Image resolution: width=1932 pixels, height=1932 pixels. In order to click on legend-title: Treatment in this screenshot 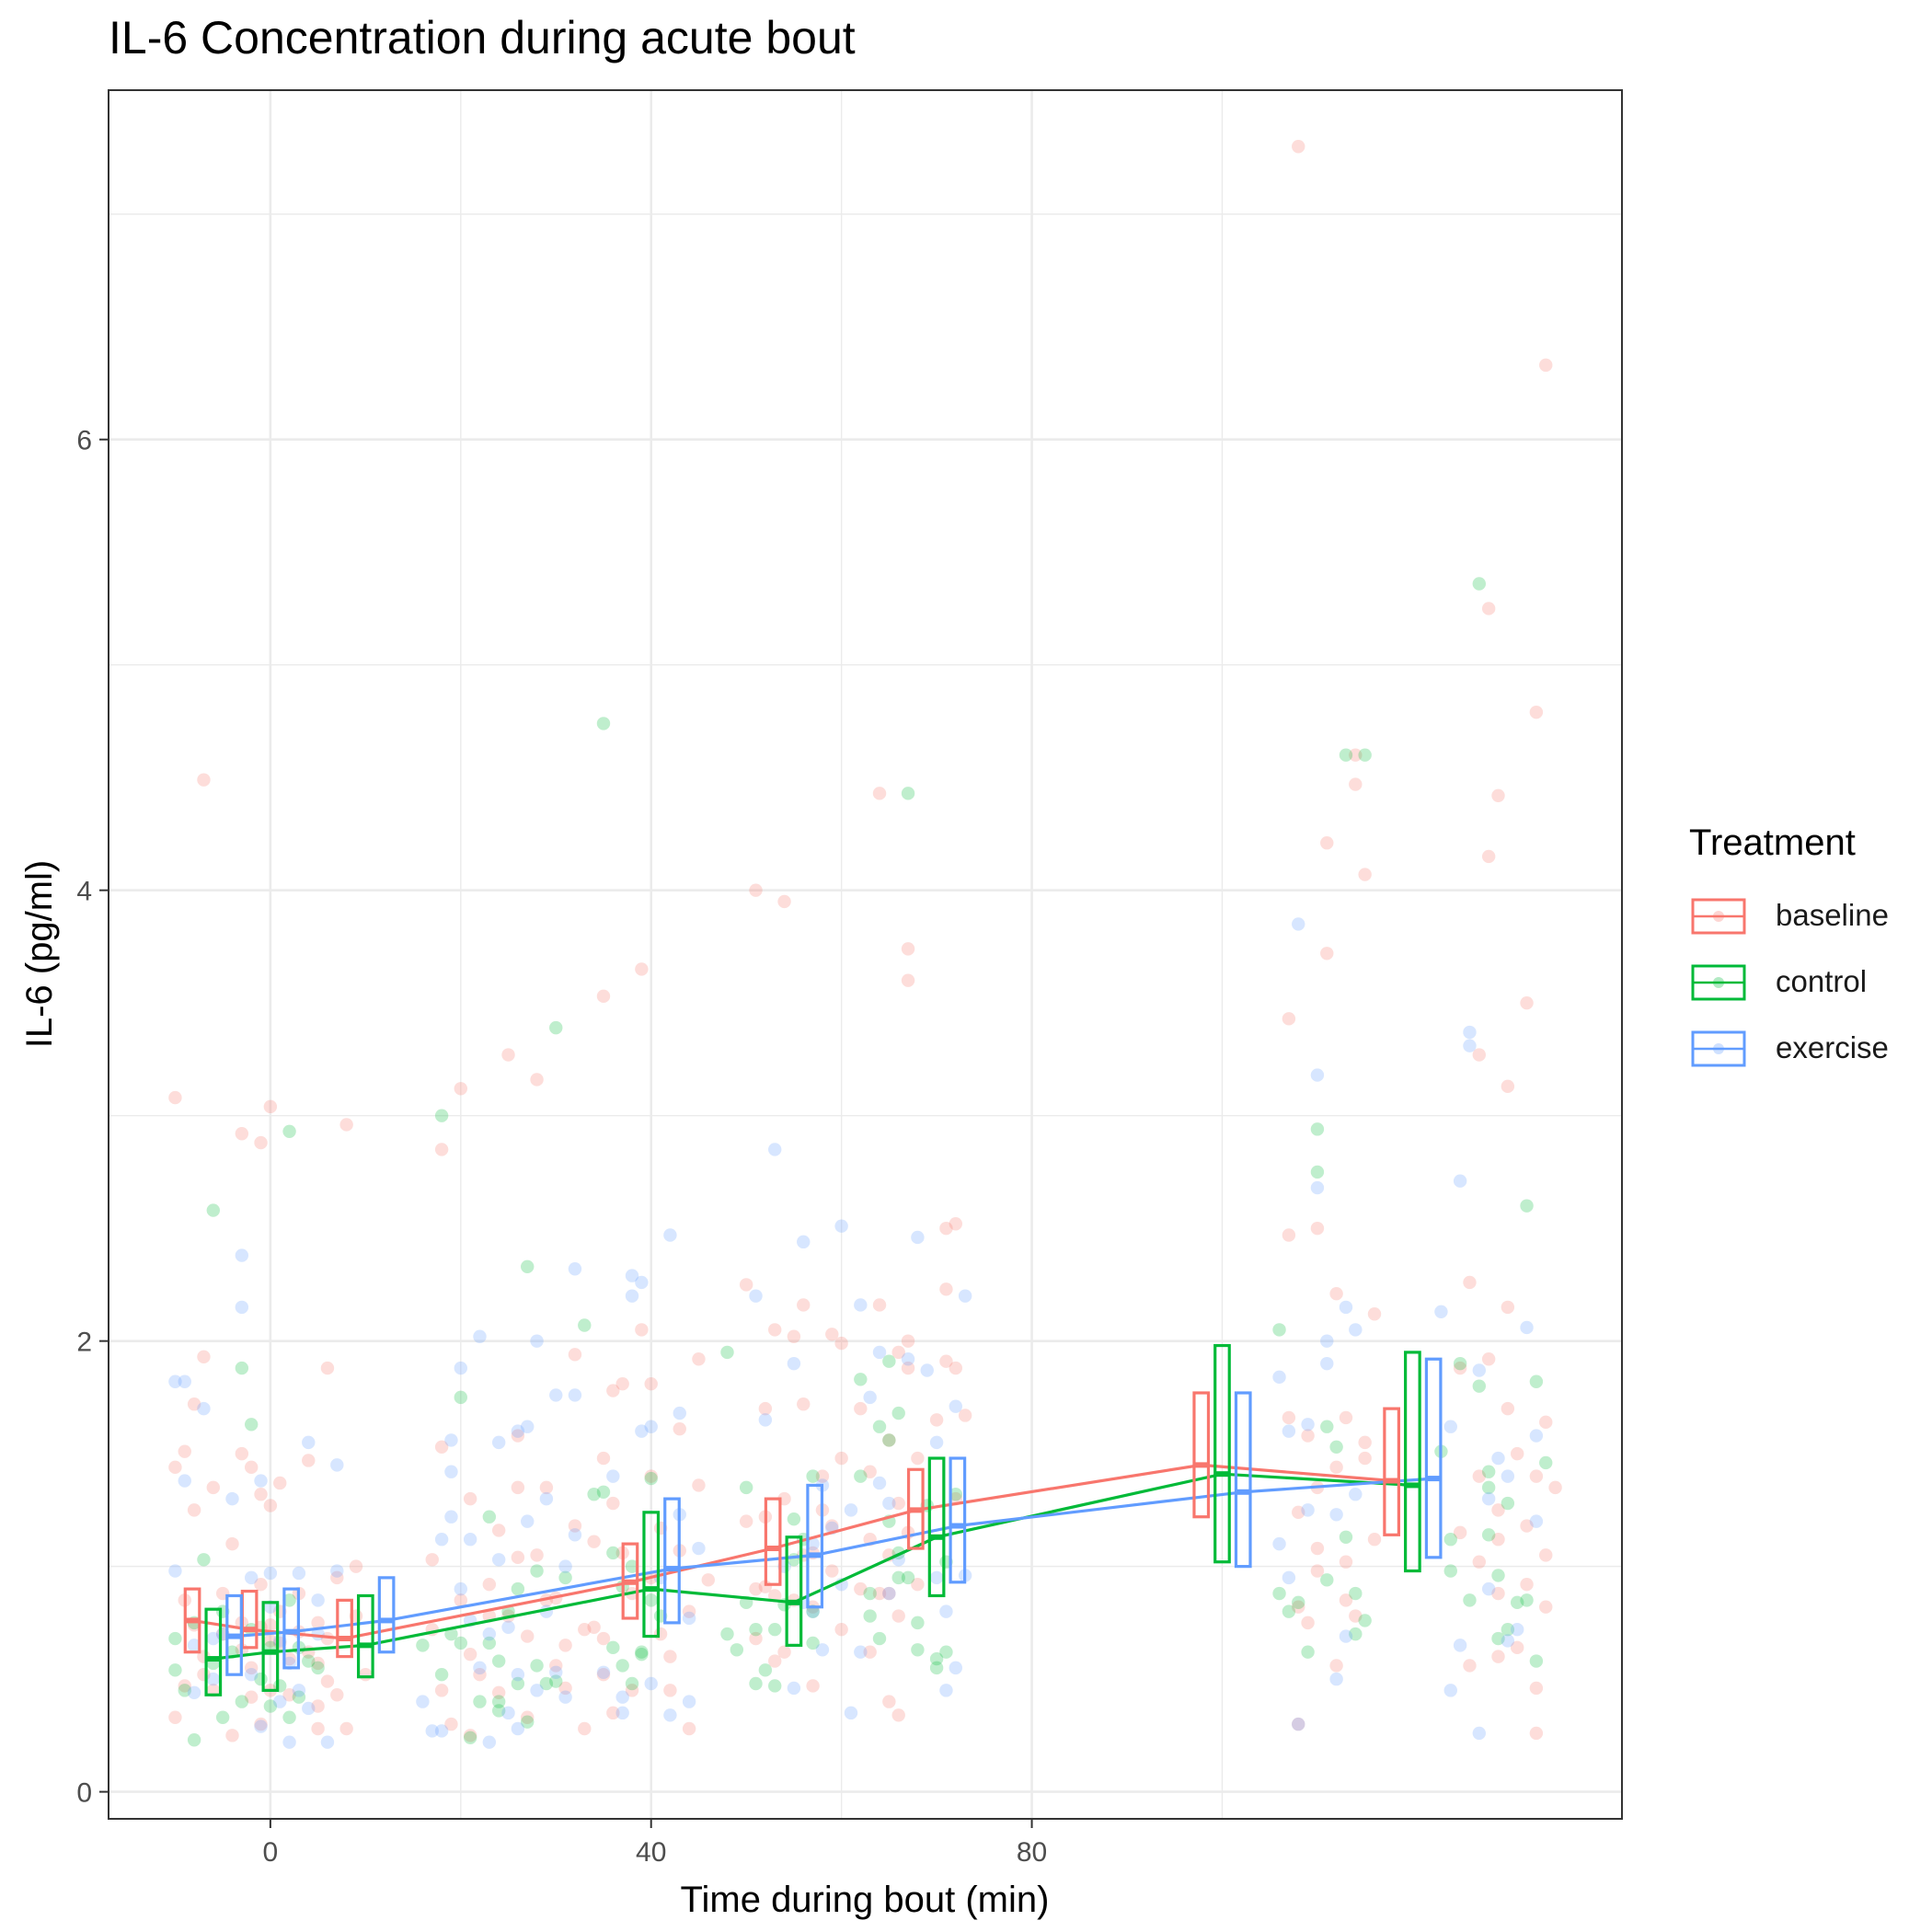, I will do `click(1772, 842)`.